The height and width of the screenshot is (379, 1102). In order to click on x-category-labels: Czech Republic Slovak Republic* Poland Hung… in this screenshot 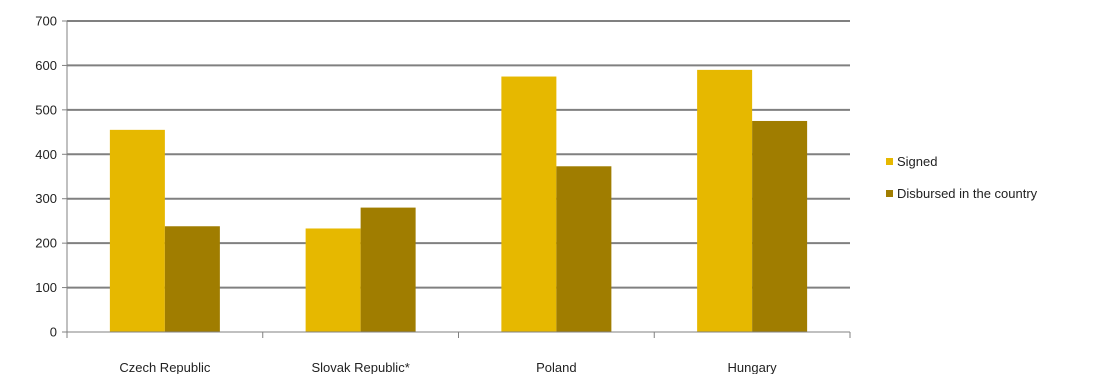, I will do `click(448, 367)`.